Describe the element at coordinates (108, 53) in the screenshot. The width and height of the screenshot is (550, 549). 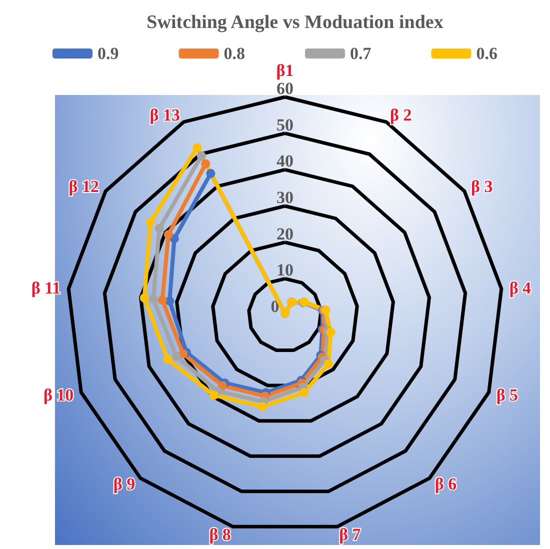
I see `legend-label: 0.9` at that location.